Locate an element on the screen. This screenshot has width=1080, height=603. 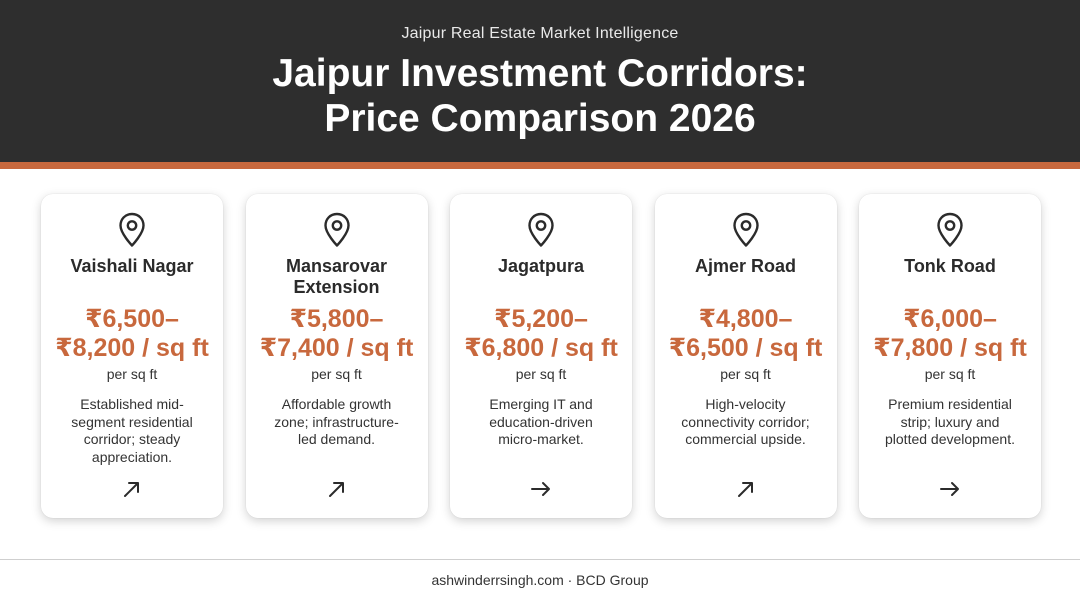
page-title-line-1: Jaipur Investment Corridors: is located at coordinates (540, 73).